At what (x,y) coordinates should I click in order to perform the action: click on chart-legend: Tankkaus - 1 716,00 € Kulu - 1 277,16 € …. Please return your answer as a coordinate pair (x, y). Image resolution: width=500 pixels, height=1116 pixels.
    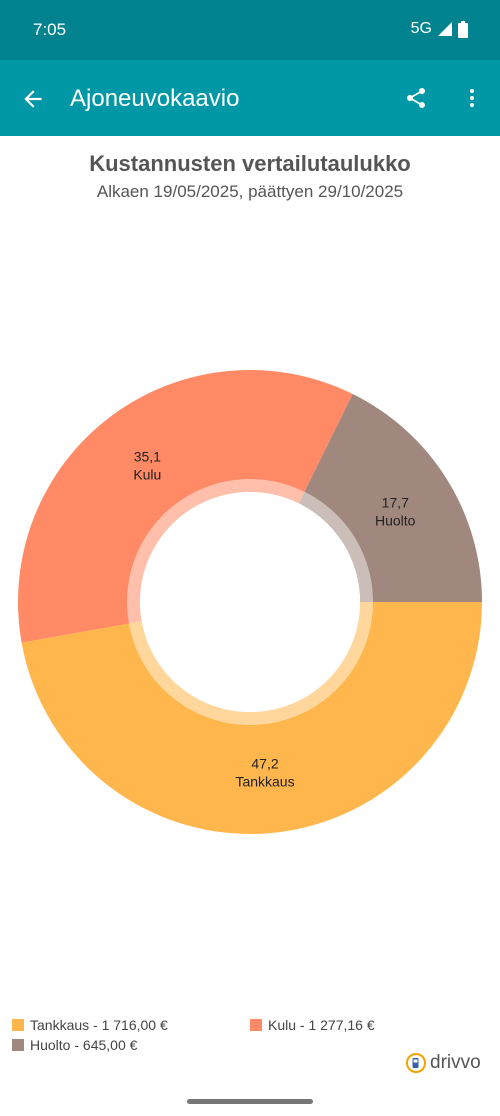
    Looking at the image, I should click on (250, 1037).